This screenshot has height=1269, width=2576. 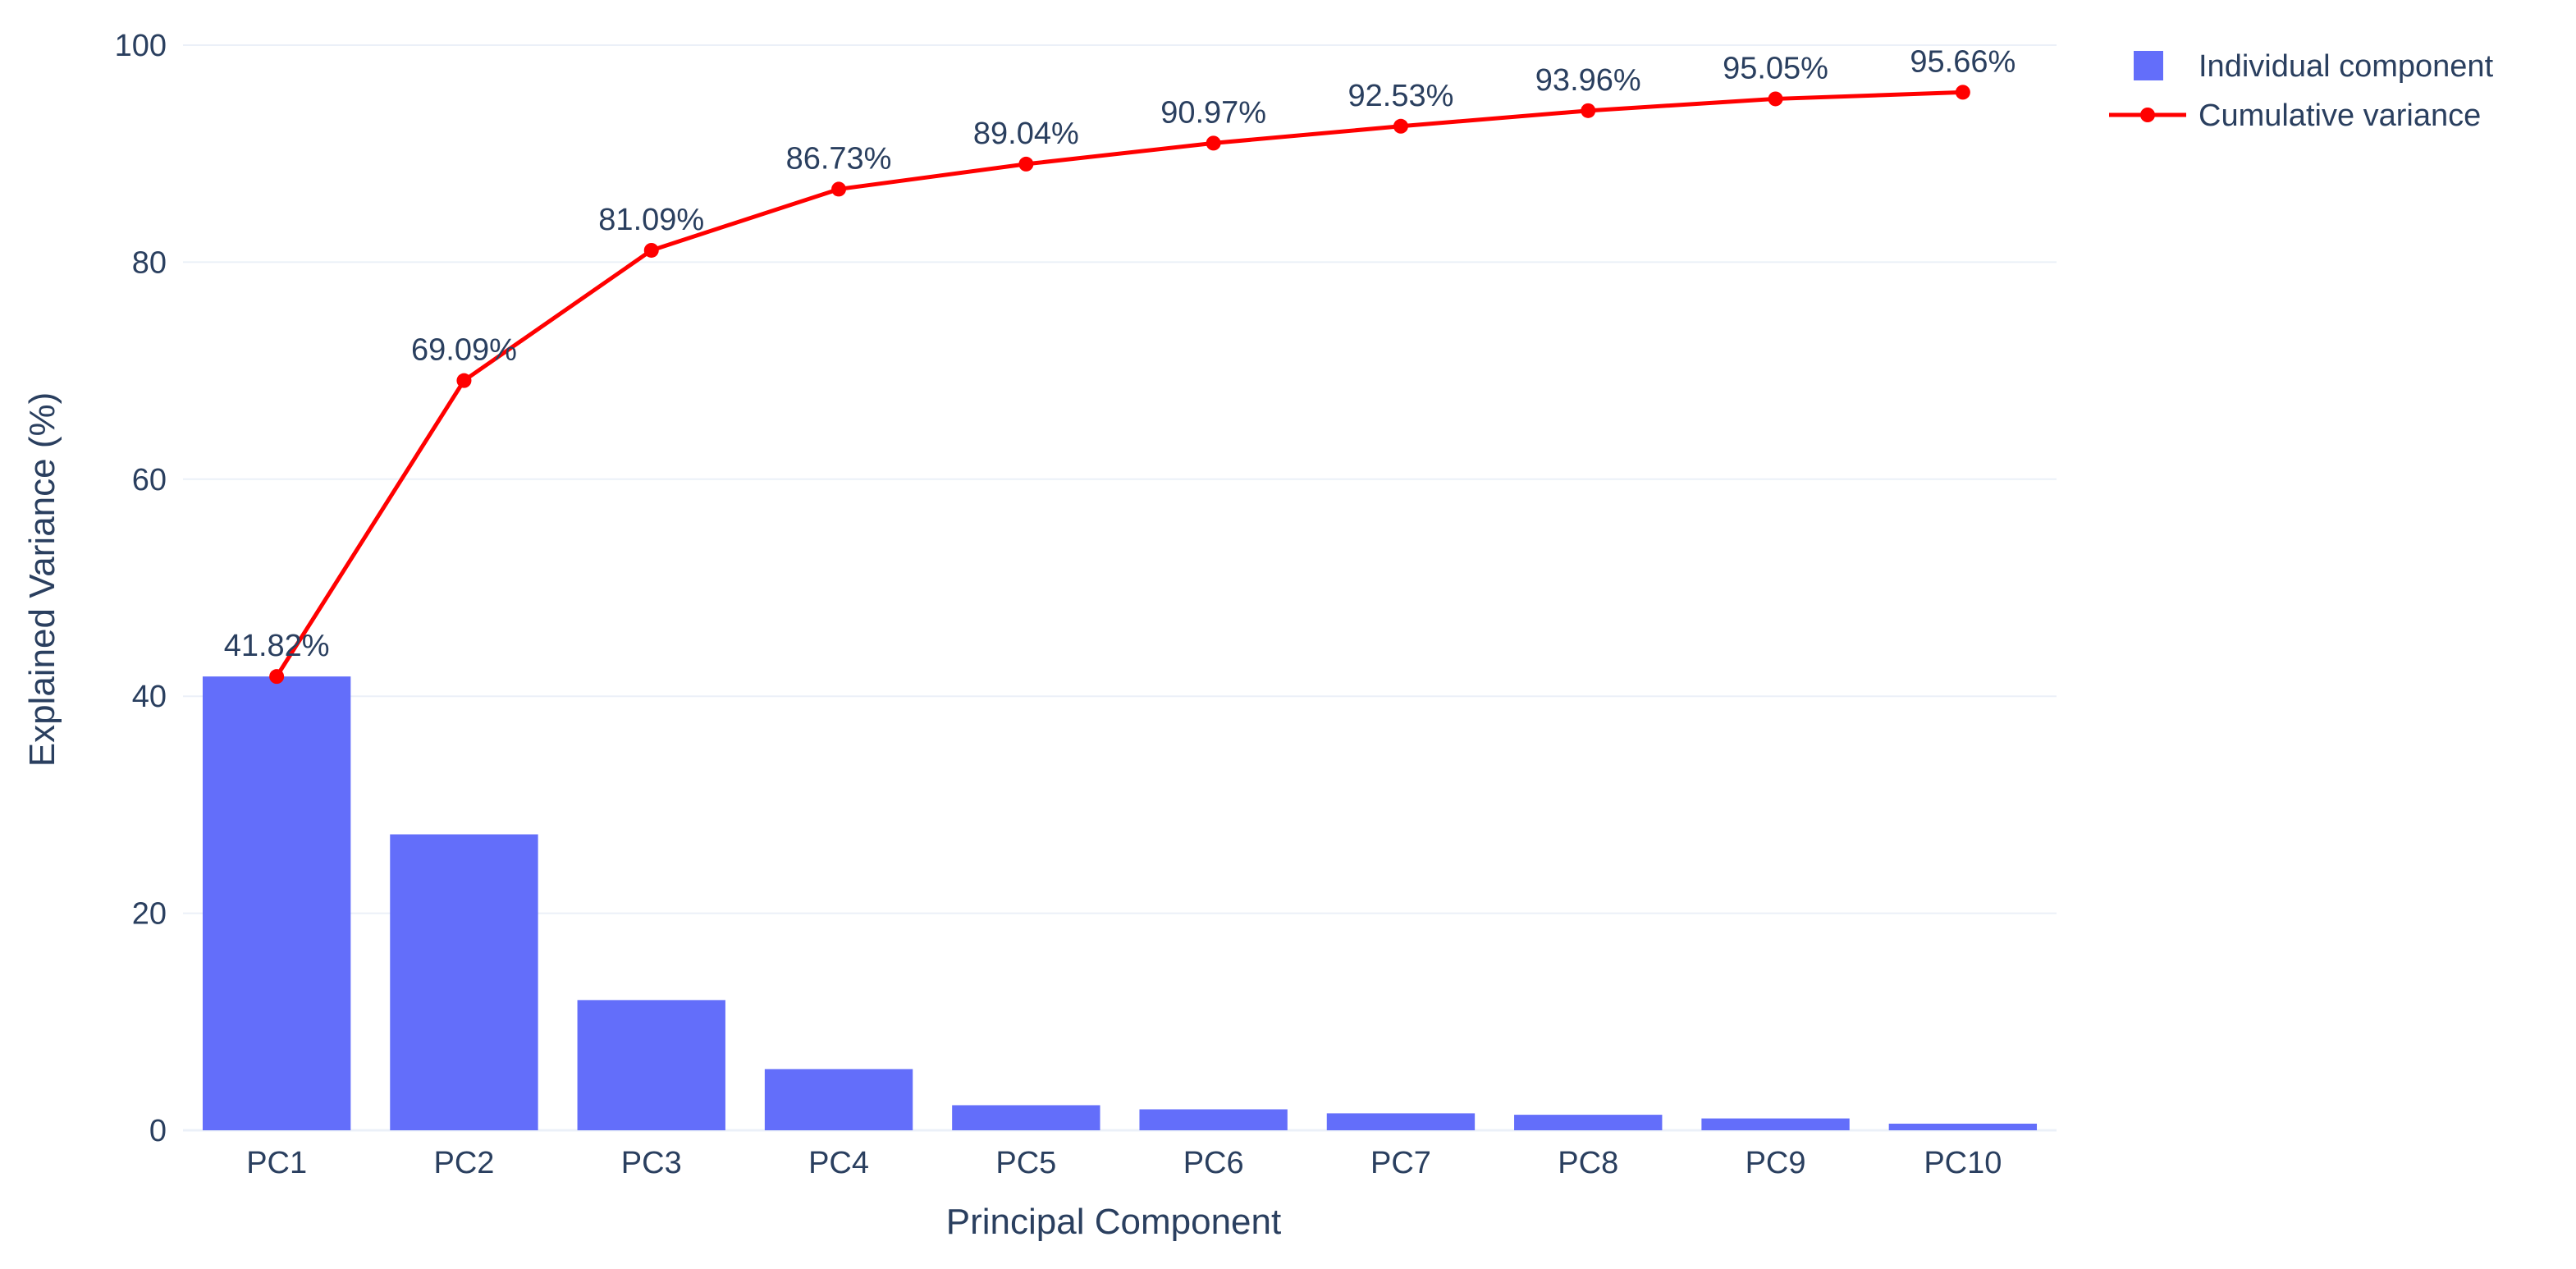 I want to click on bar-pc4, so click(x=838, y=1099).